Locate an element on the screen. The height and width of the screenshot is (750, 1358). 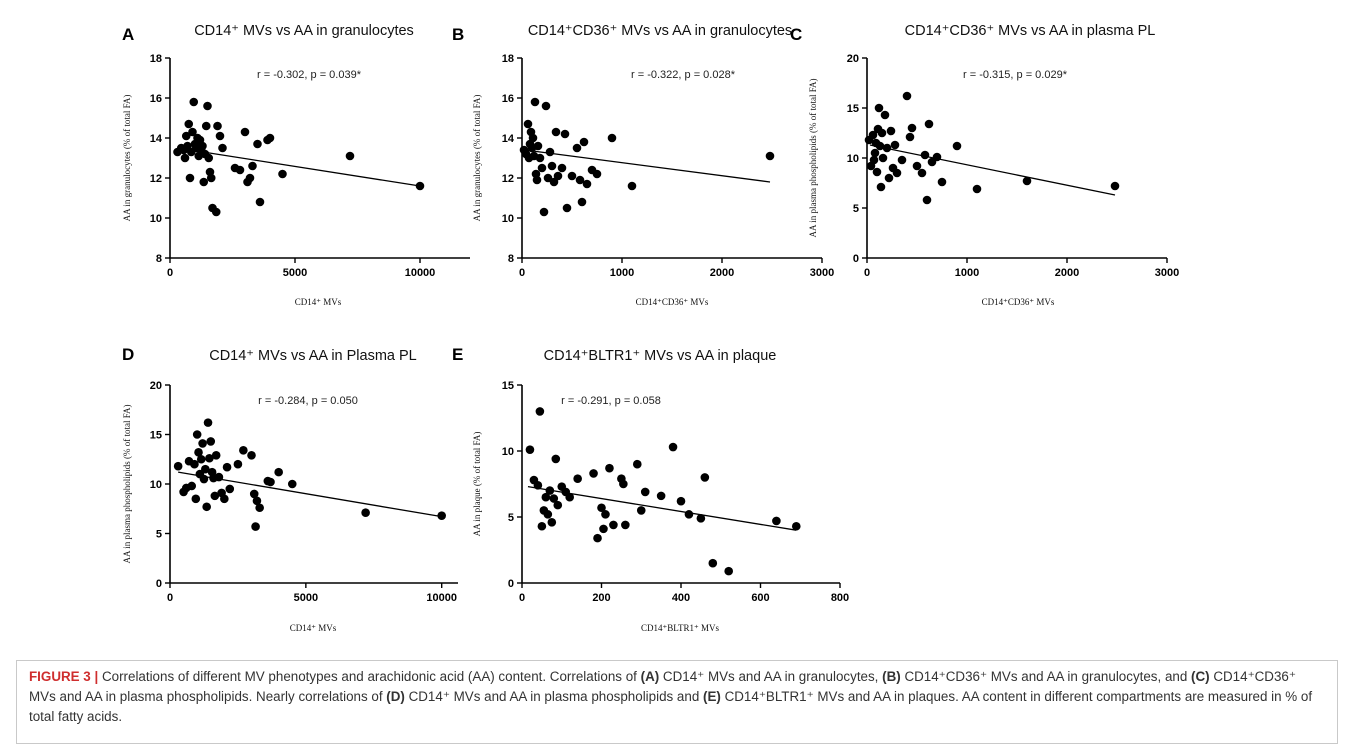
caption-ref-a: (A) is located at coordinates (650, 676).